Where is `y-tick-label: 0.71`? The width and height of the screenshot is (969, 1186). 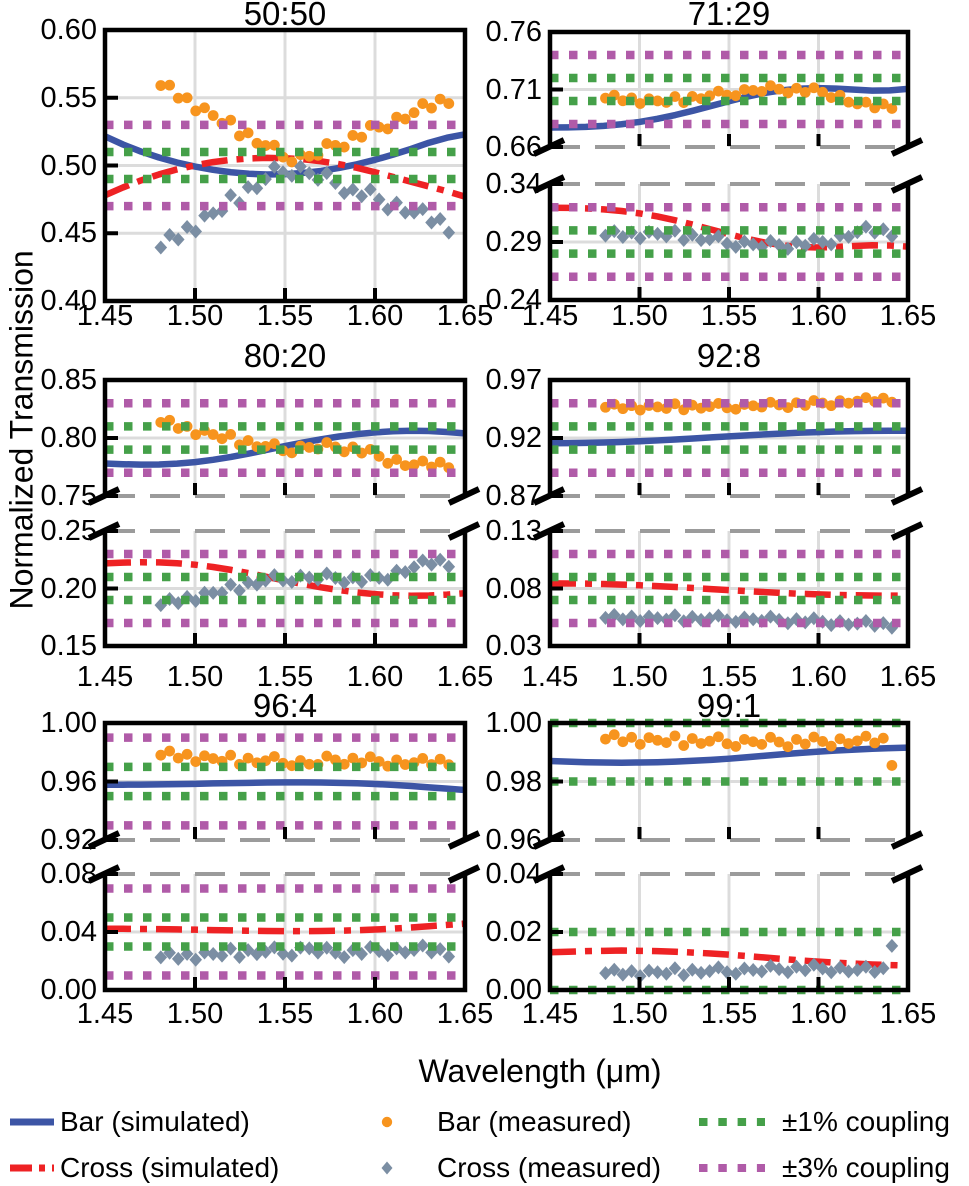 y-tick-label: 0.71 is located at coordinates (513, 89).